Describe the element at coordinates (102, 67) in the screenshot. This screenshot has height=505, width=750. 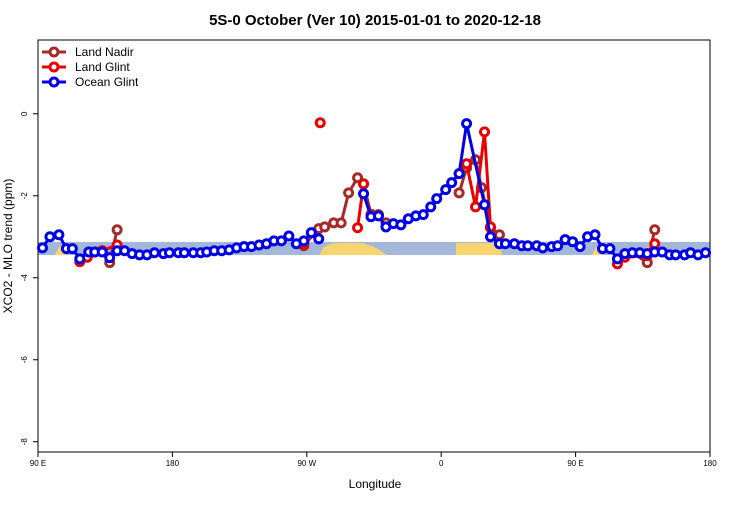
I see `legend-label: Land Glint` at that location.